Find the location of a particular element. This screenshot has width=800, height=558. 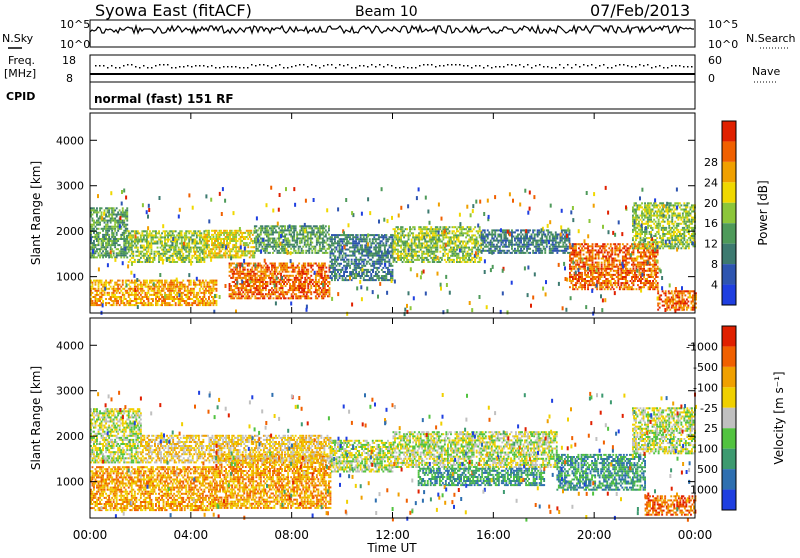

freq-unit: [MHz] is located at coordinates (20, 73).